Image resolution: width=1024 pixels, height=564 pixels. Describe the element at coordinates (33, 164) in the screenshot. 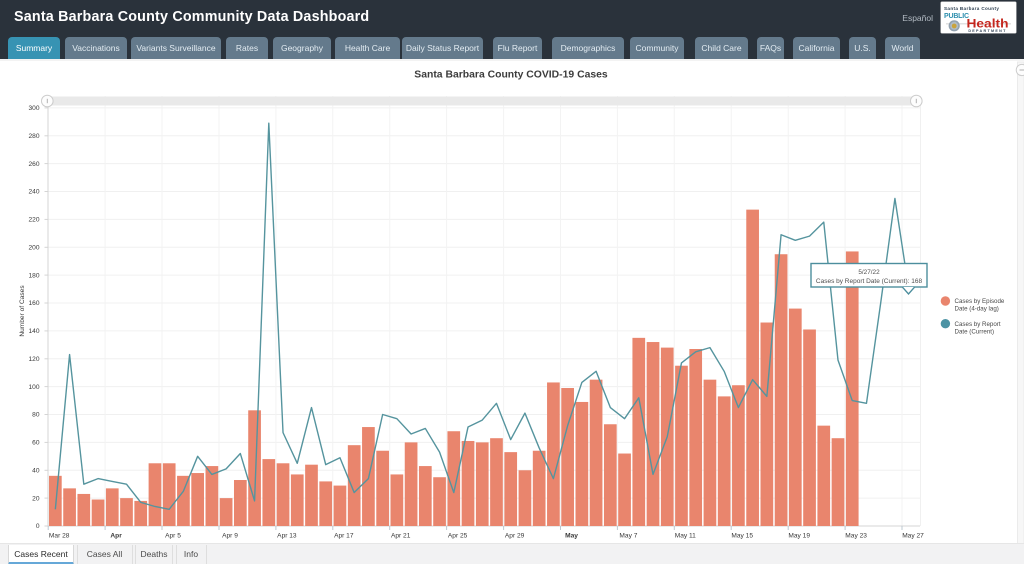

I see `svg-text: 260` at that location.